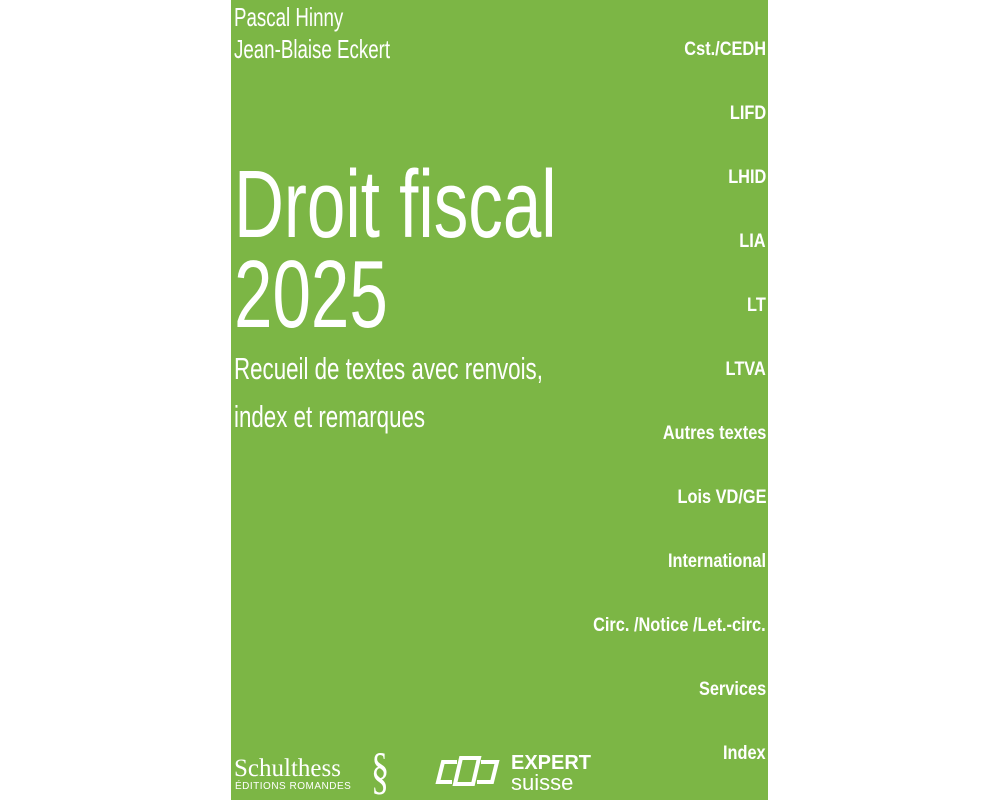 The image size is (1000, 800). Describe the element at coordinates (467, 771) in the screenshot. I see `expert-suisse-logo-icon` at that location.